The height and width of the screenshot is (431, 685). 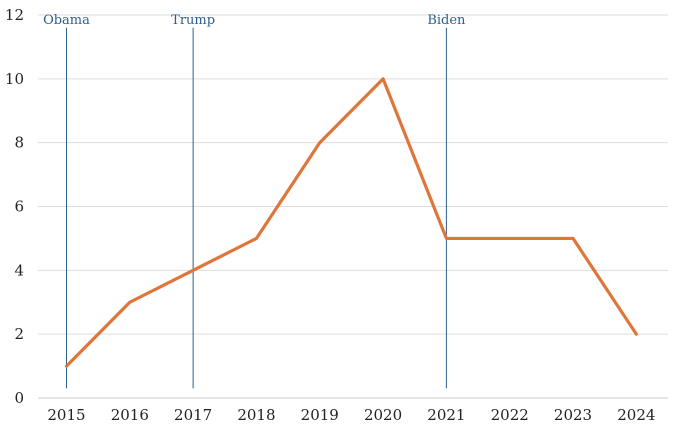 I want to click on x-tick-labels: 2015 2016 2017 2018 2019 2020 2021 2022 2023 2024, so click(x=351, y=415).